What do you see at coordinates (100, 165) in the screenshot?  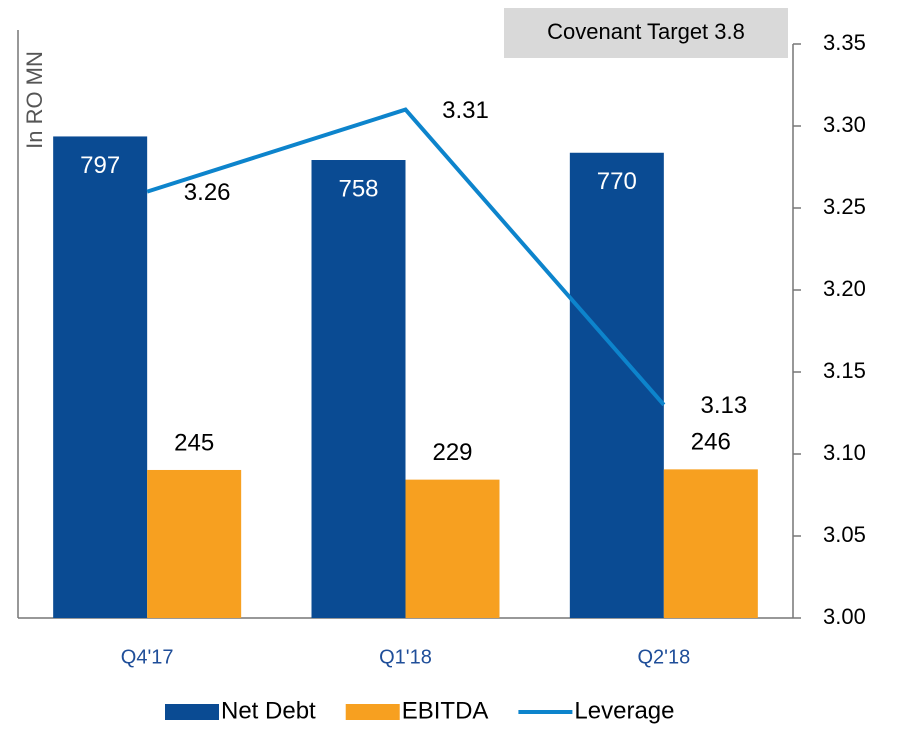 I see `data-label: 797` at bounding box center [100, 165].